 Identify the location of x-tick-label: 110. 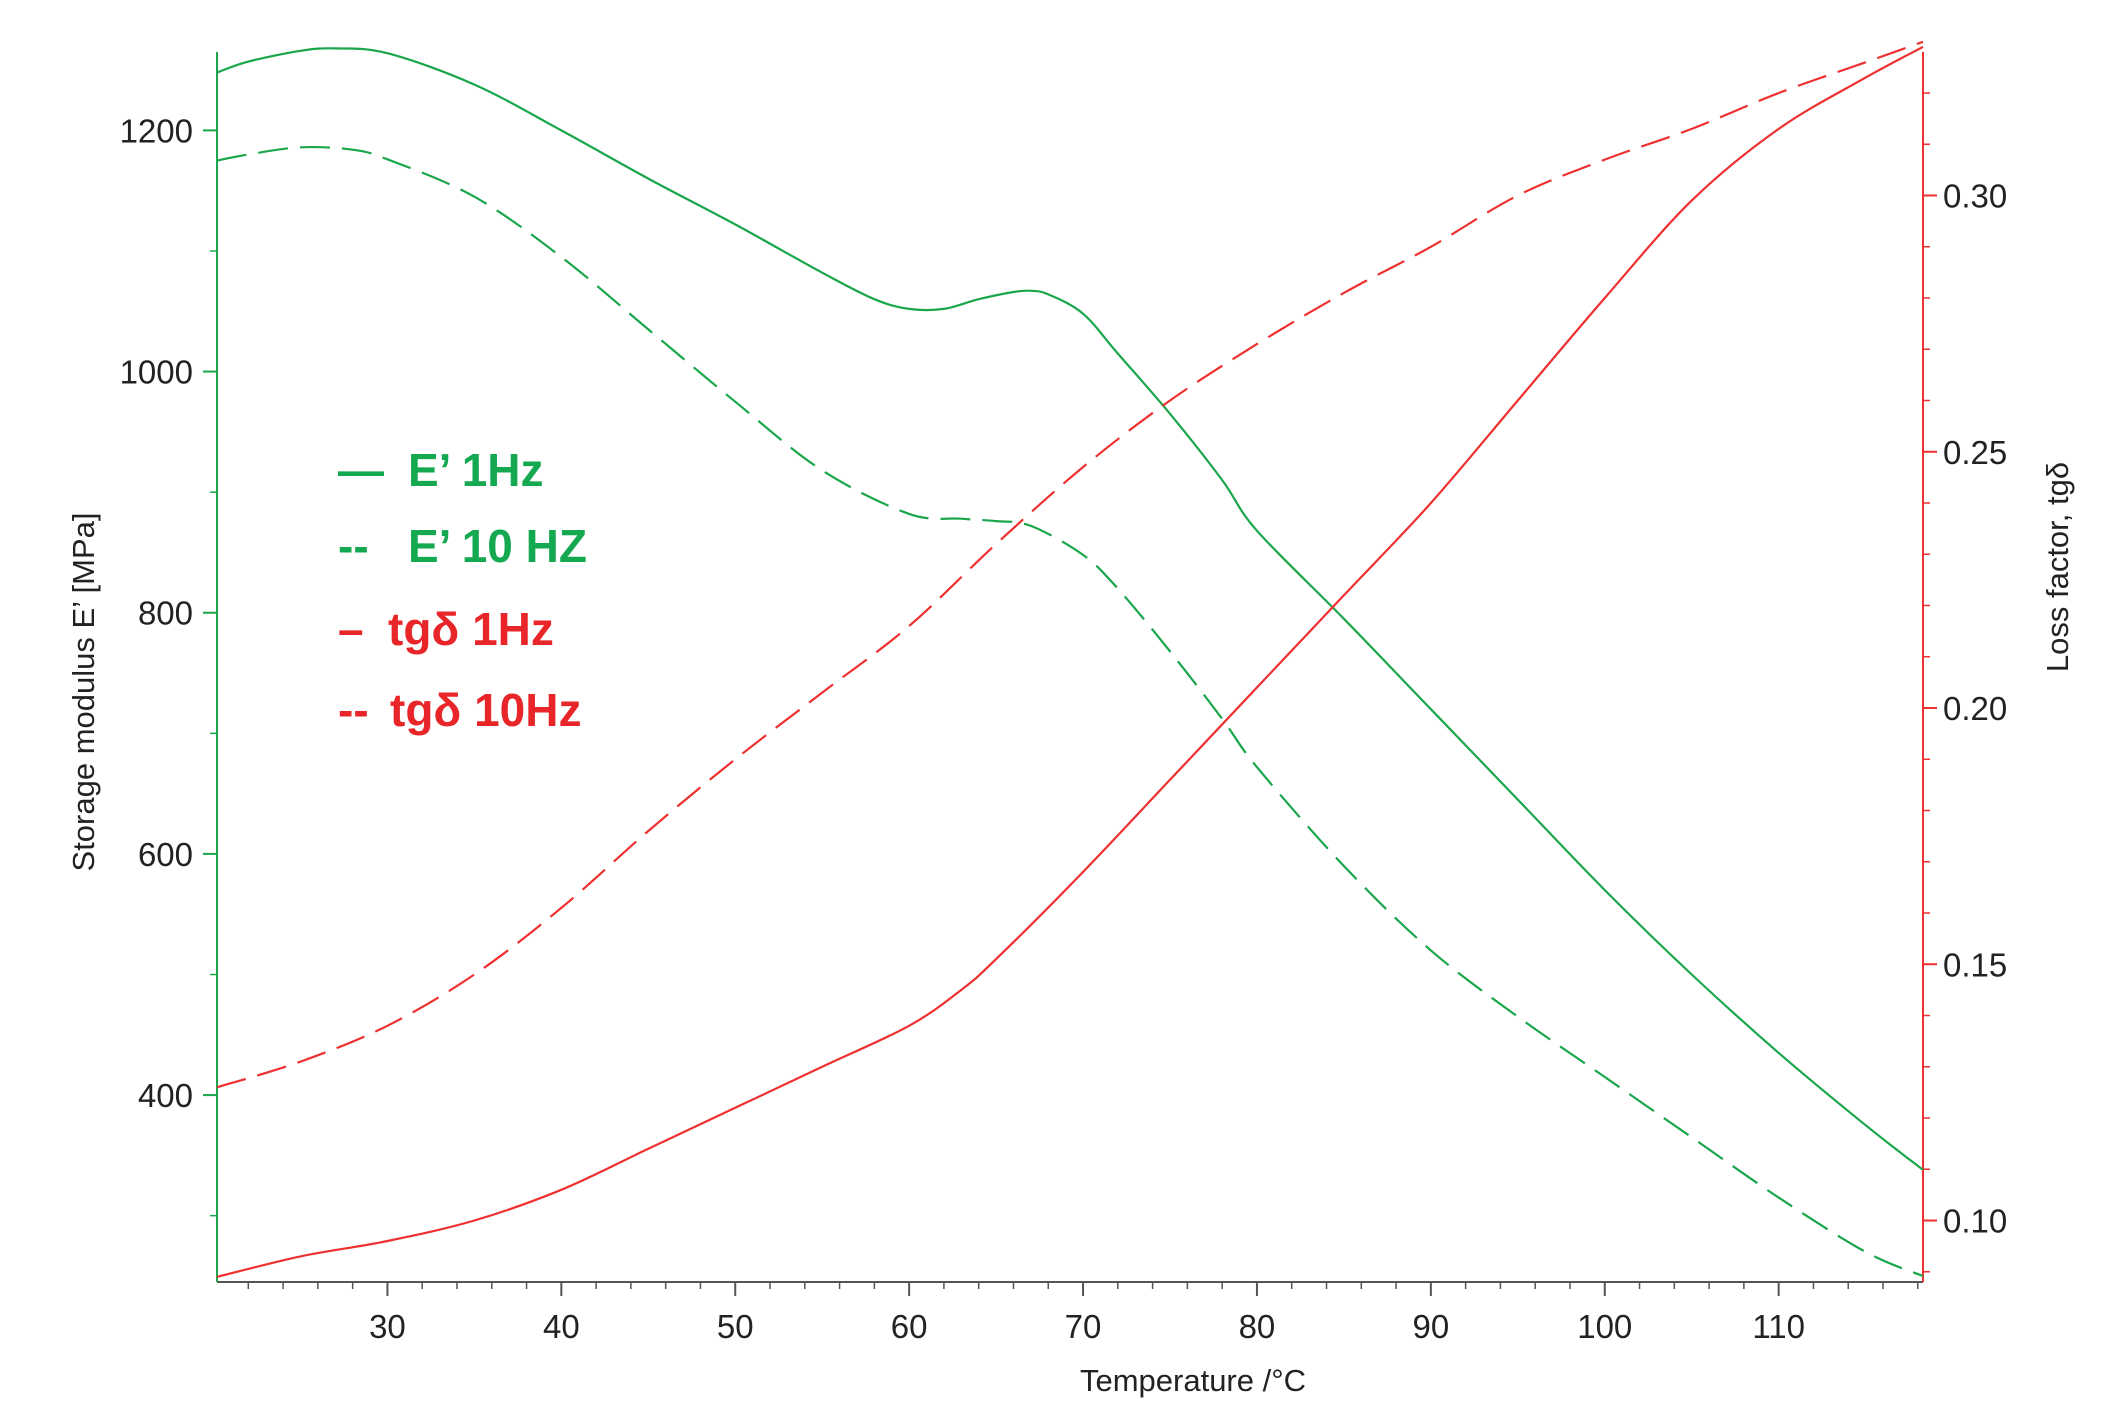
(1778, 1326).